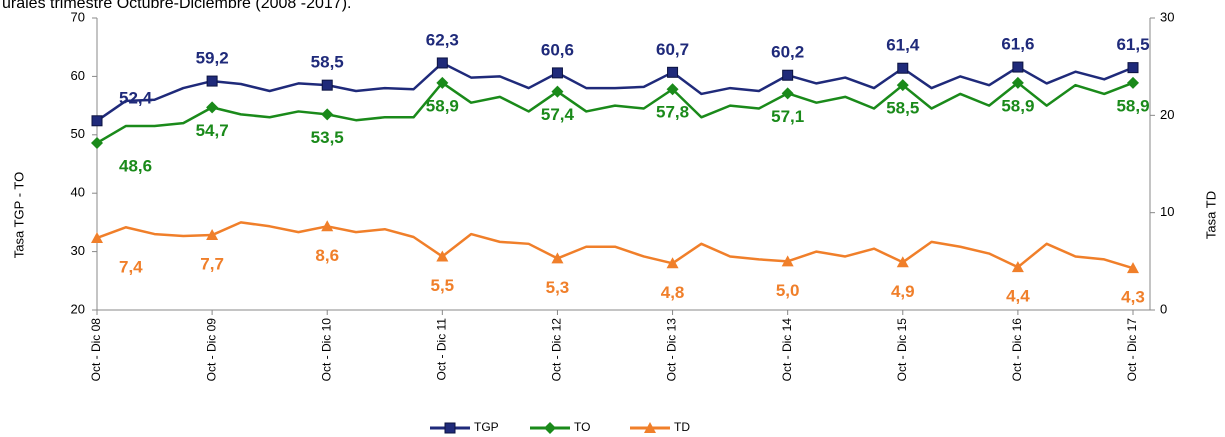 This screenshot has width=1225, height=437. Describe the element at coordinates (672, 49) in the screenshot. I see `value-label: 60,7` at that location.